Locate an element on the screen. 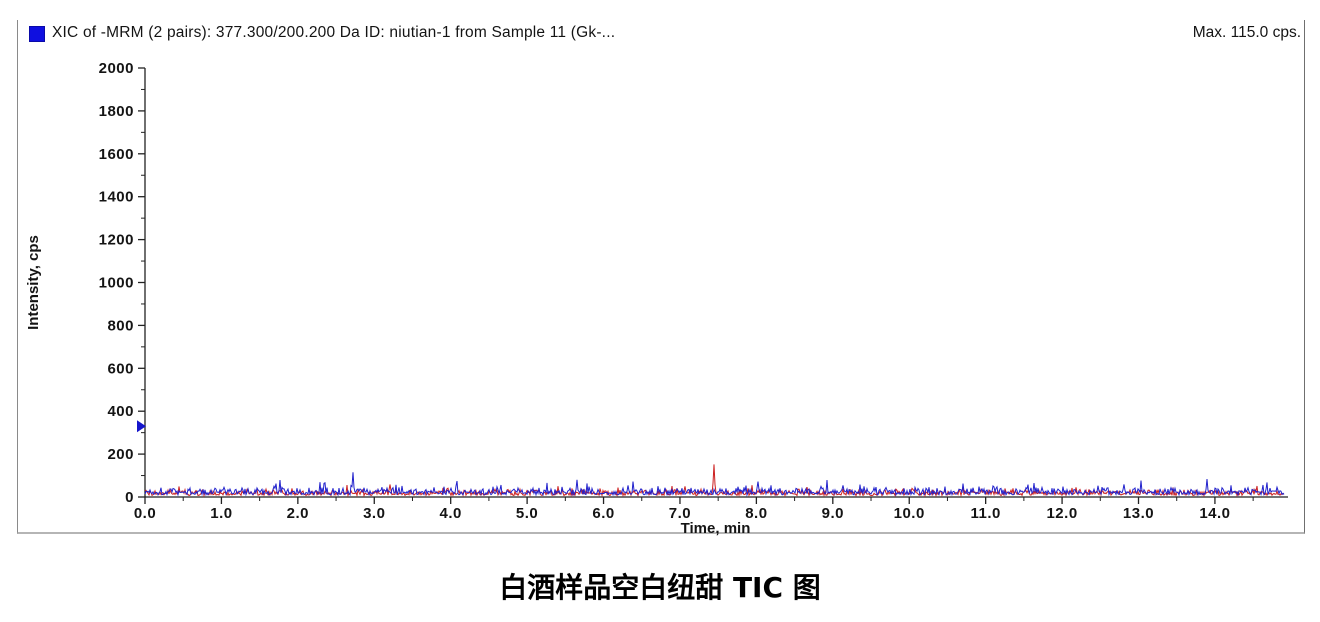 This screenshot has width=1320, height=622. x-tick-label: 10.0 is located at coordinates (909, 513).